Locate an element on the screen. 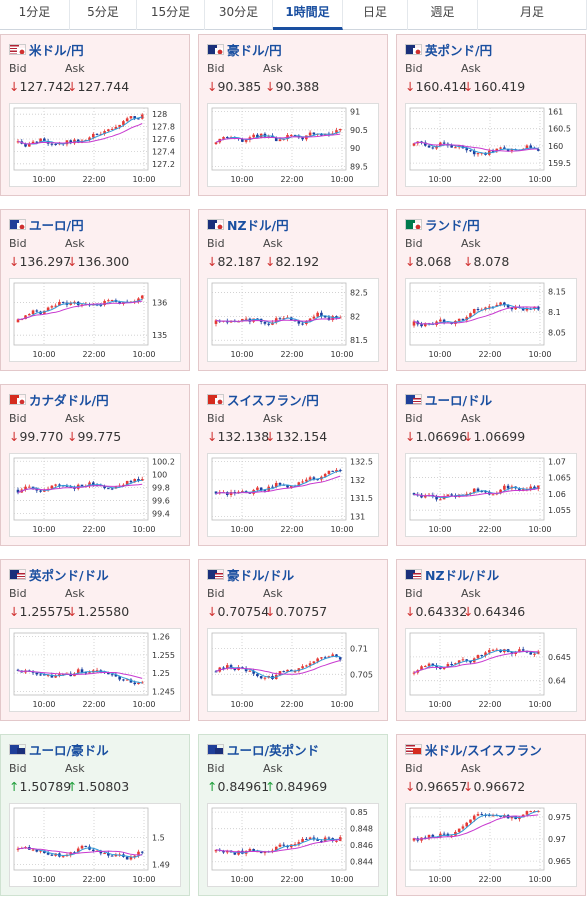 The width and height of the screenshot is (587, 905). price-chart: 161 160.5 160 159.5 10:00 22:00 10:00 is located at coordinates (491, 145).